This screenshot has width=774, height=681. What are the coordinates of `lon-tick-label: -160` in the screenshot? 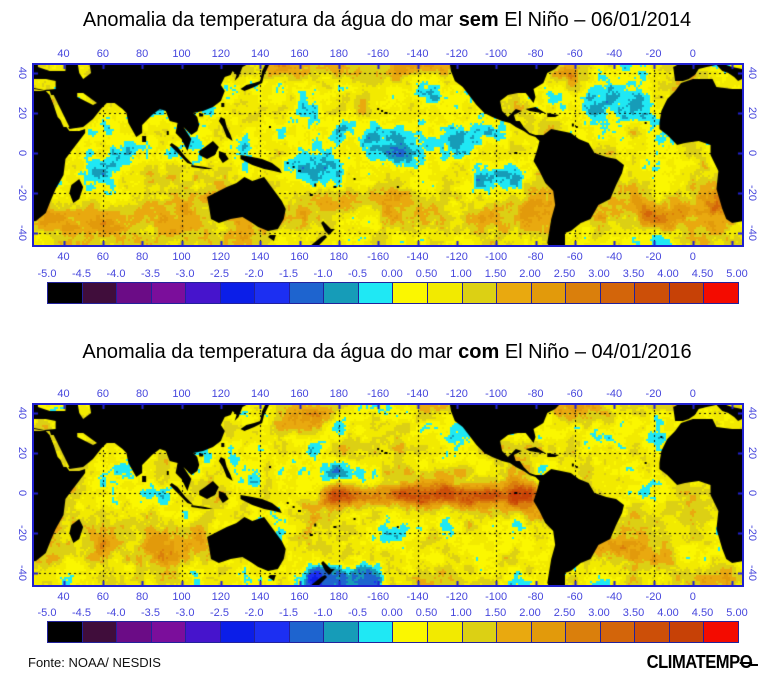 It's located at (378, 597).